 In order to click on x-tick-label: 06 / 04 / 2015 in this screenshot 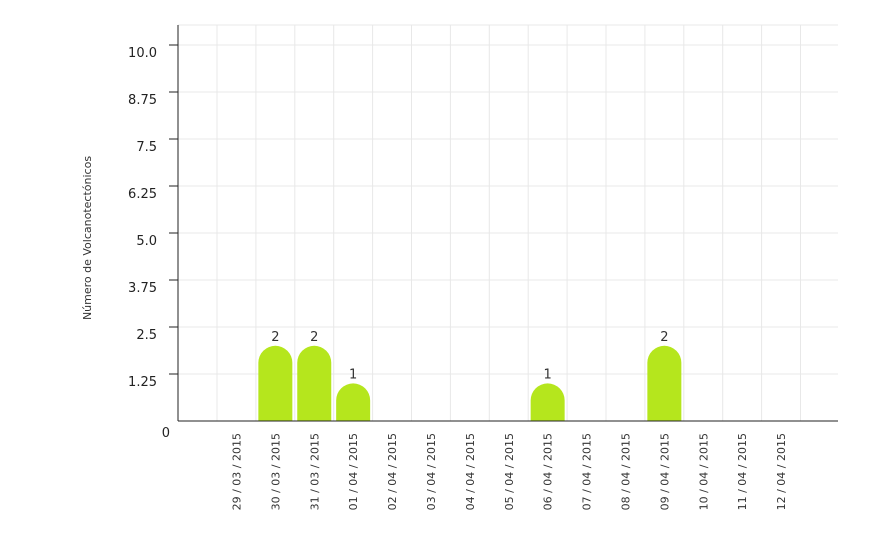, I will do `click(548, 471)`.